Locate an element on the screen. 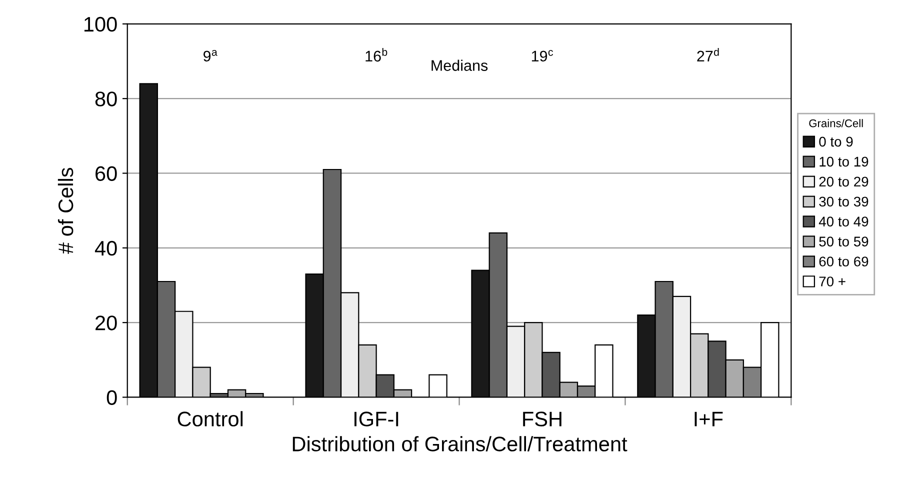 The height and width of the screenshot is (488, 897). y-tick-label: 20 is located at coordinates (106, 323).